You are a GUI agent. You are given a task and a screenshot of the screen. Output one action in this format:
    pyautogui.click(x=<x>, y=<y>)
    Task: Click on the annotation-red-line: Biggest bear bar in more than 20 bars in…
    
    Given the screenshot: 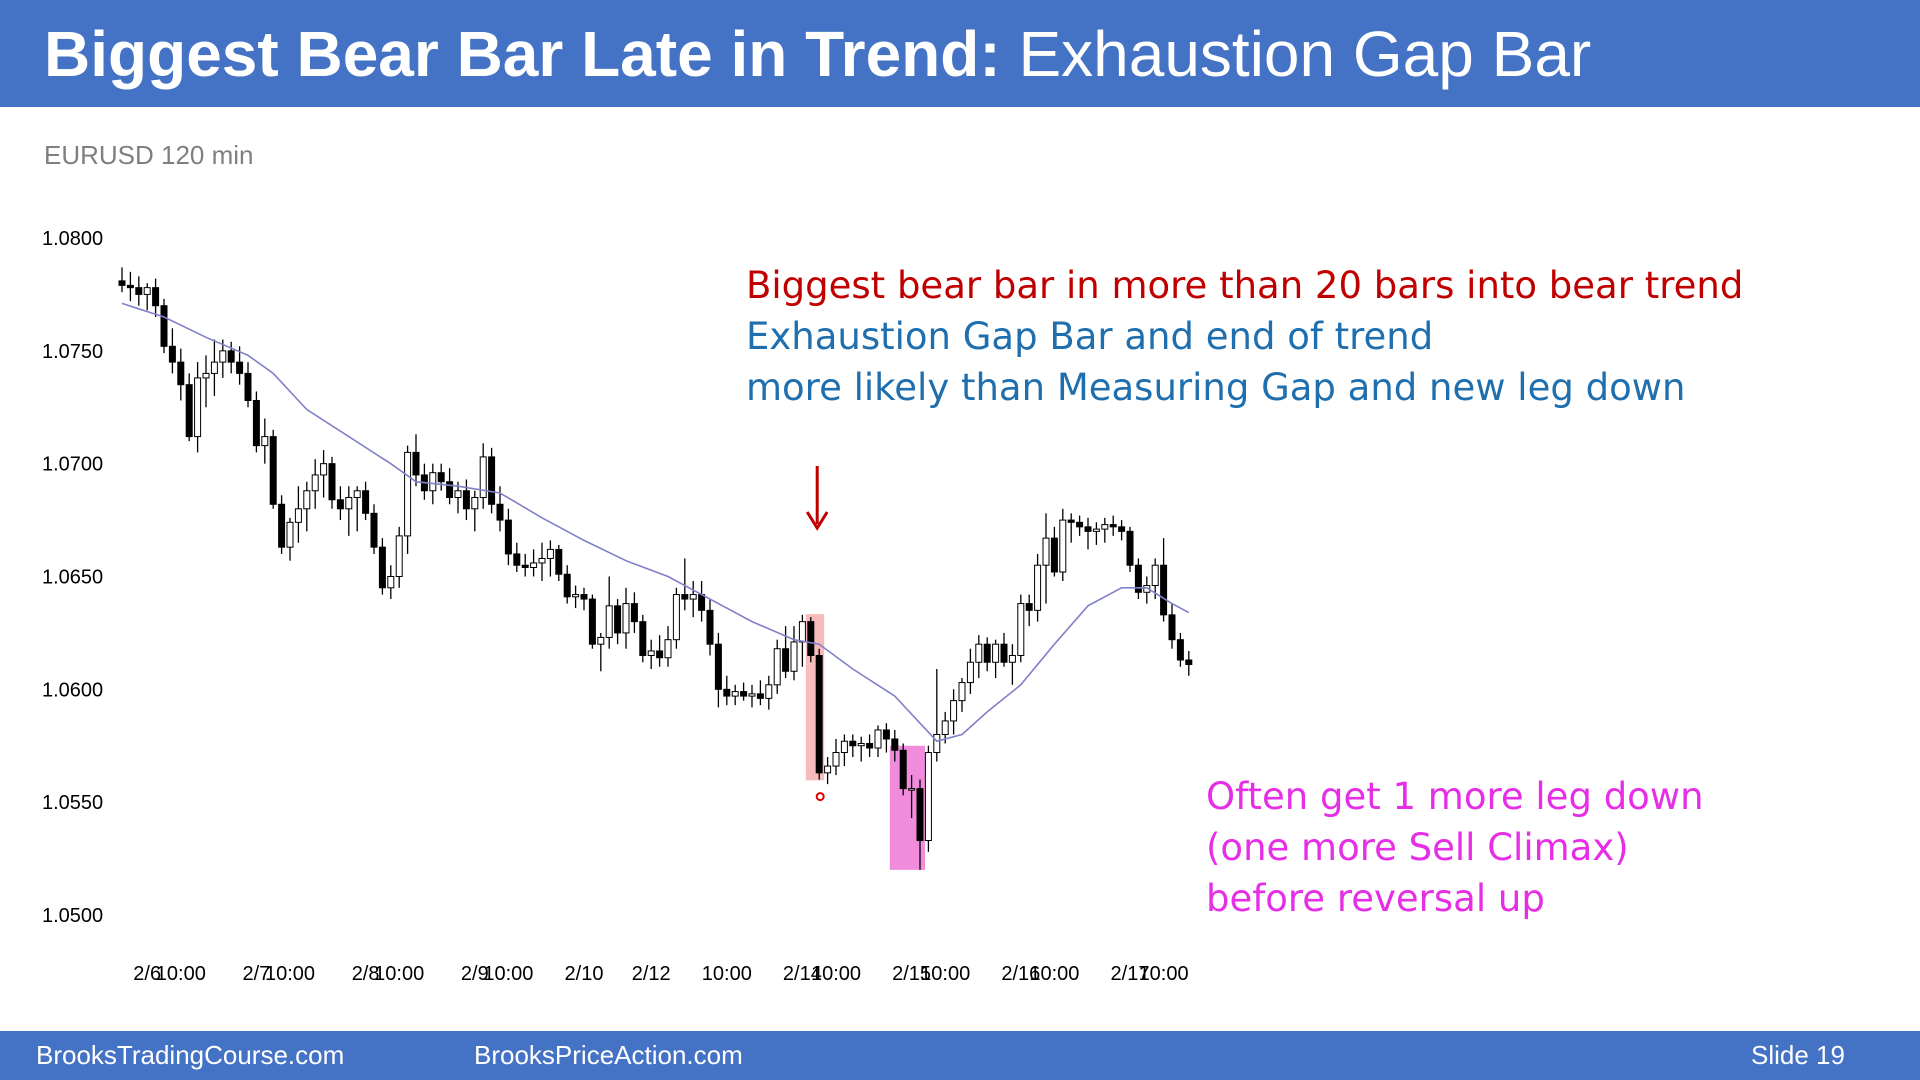 What is the action you would take?
    pyautogui.click(x=1245, y=285)
    